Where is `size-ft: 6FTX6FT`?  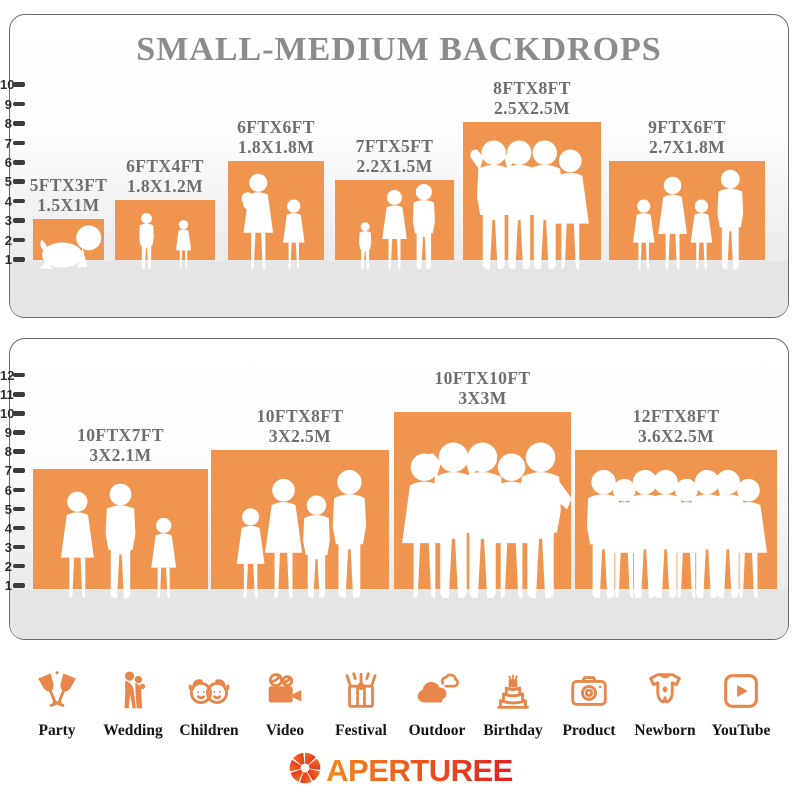 size-ft: 6FTX6FT is located at coordinates (276, 126).